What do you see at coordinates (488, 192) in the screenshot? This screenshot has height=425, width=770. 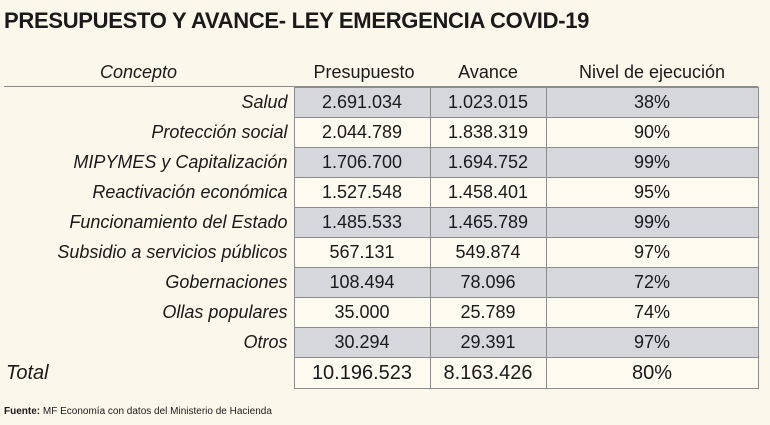 I see `cell-avance: 1.458.401` at bounding box center [488, 192].